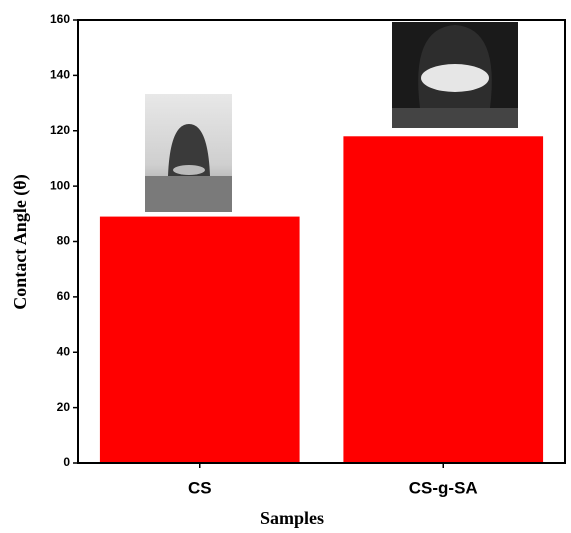  I want to click on y-tick-label: 40, so click(64, 351).